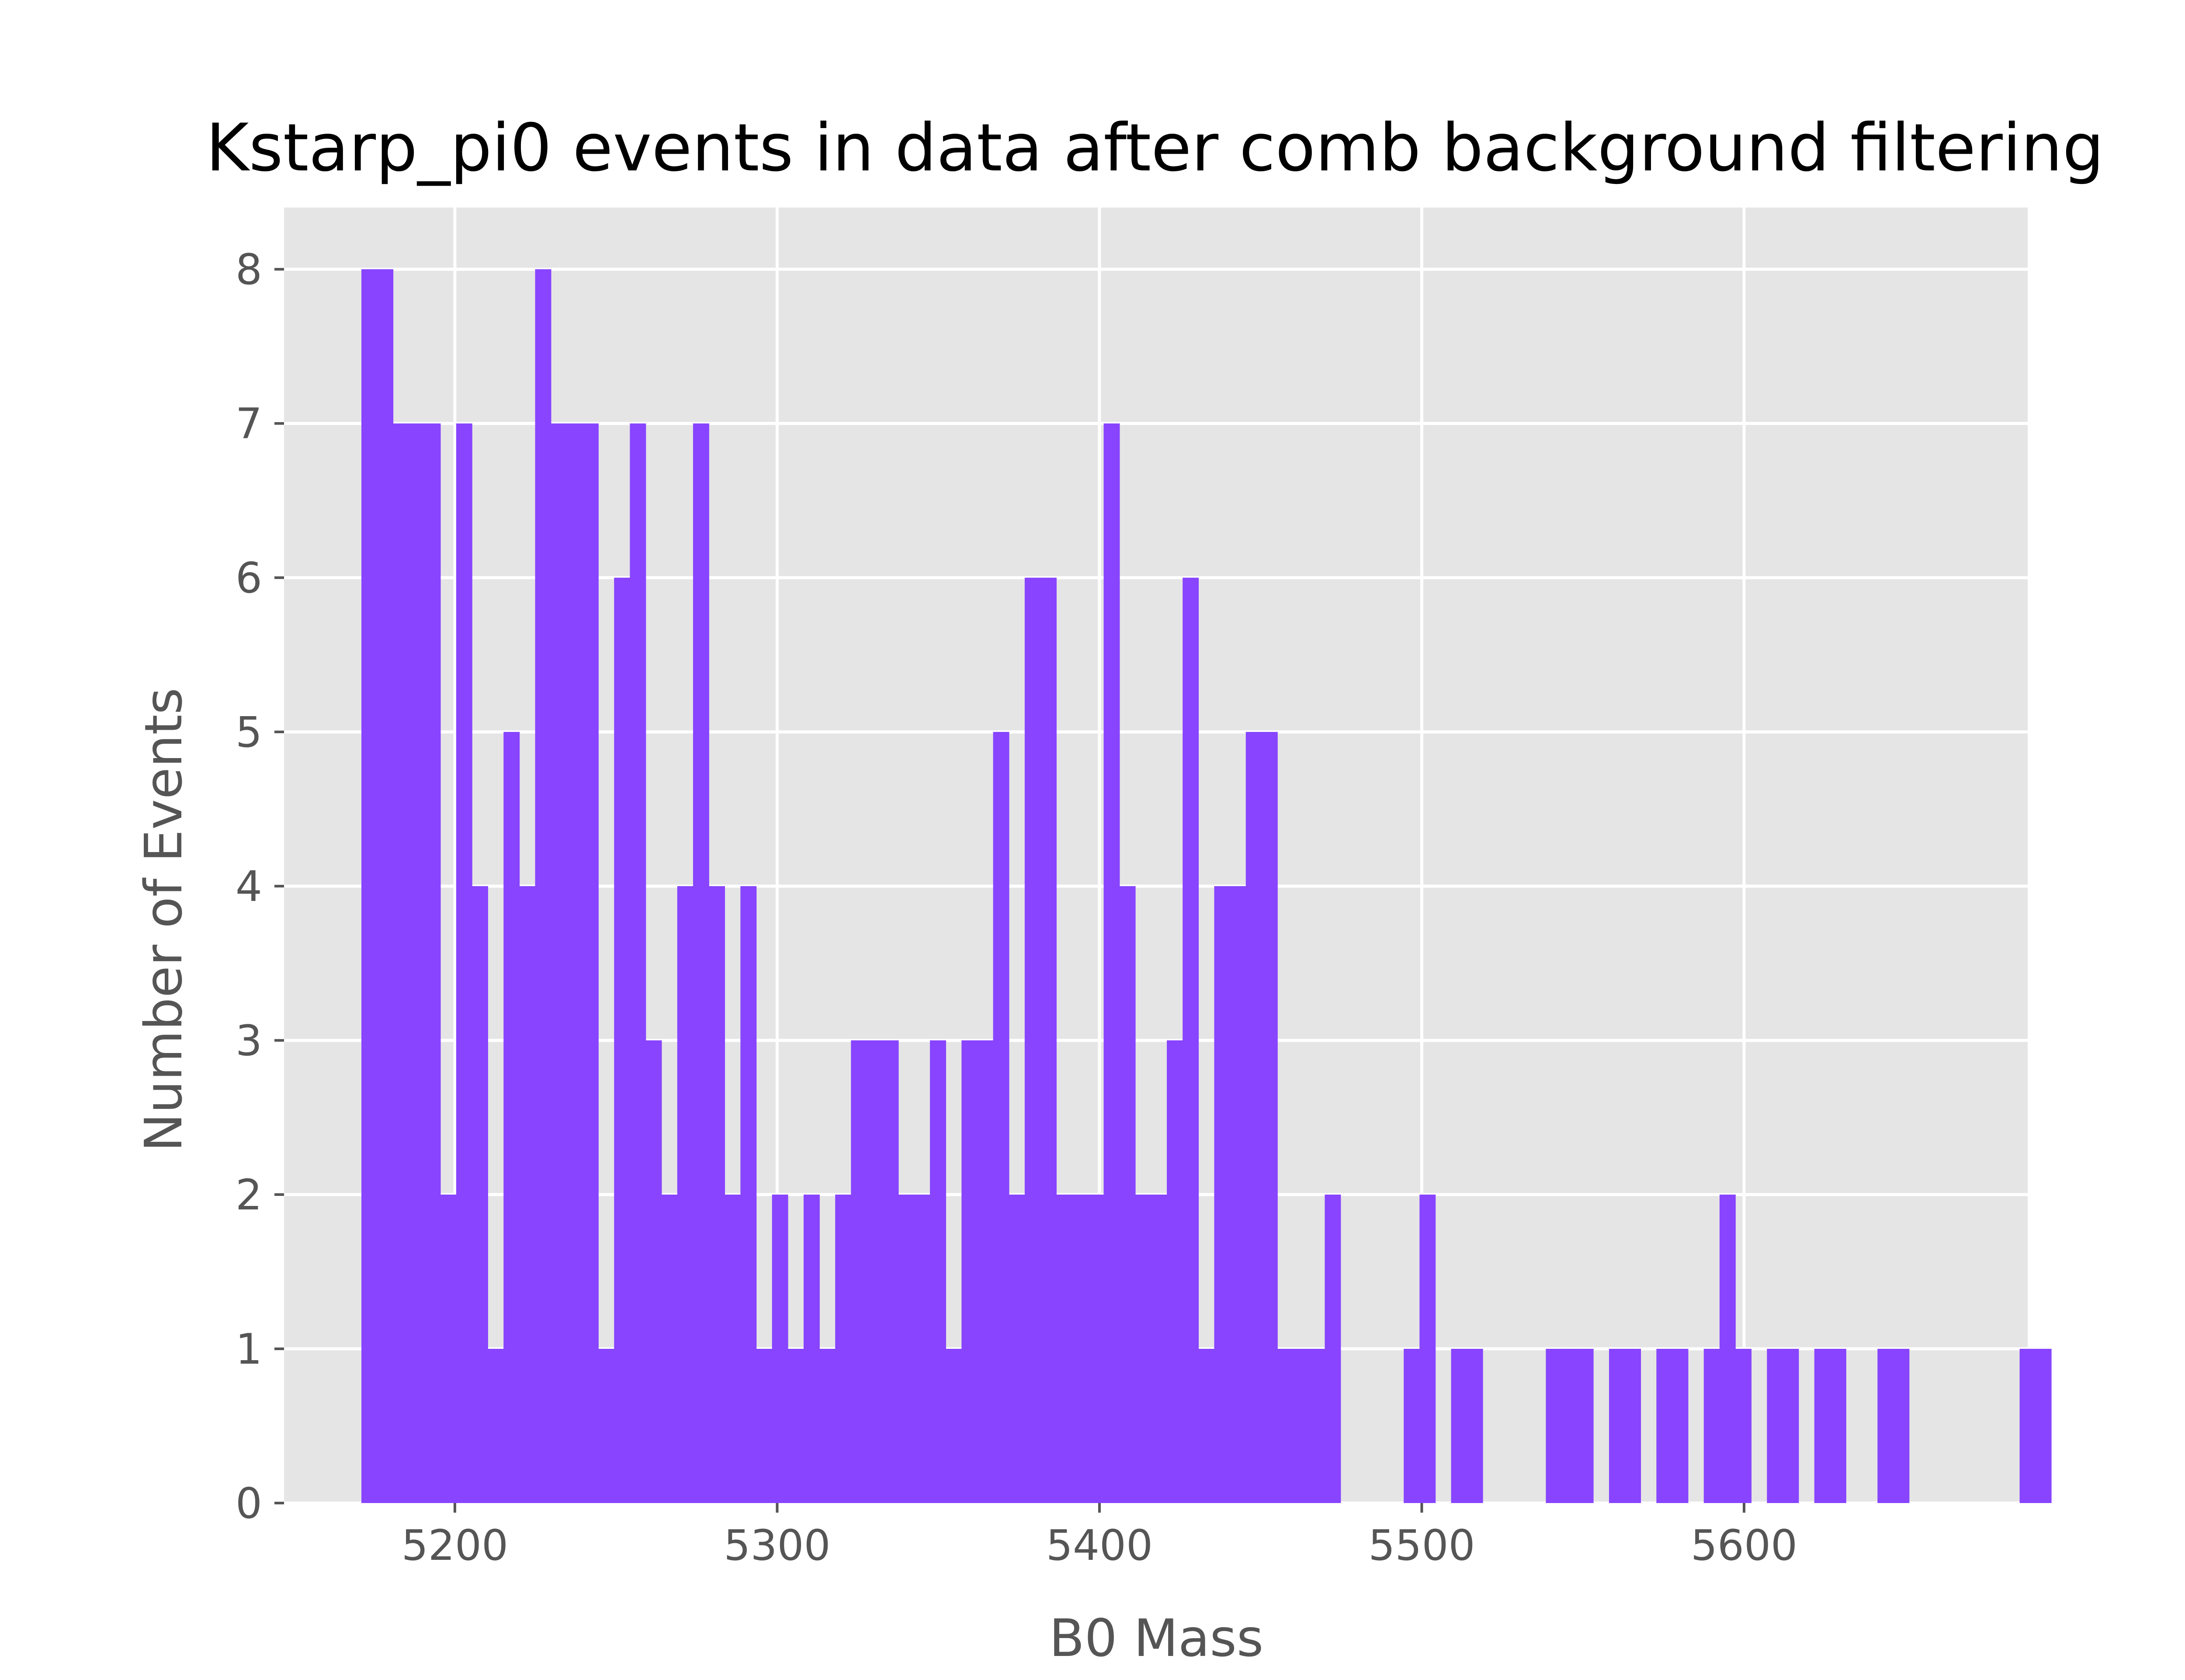 The width and height of the screenshot is (2185, 1680). What do you see at coordinates (249, 269) in the screenshot?
I see `y-tick-label: 8` at bounding box center [249, 269].